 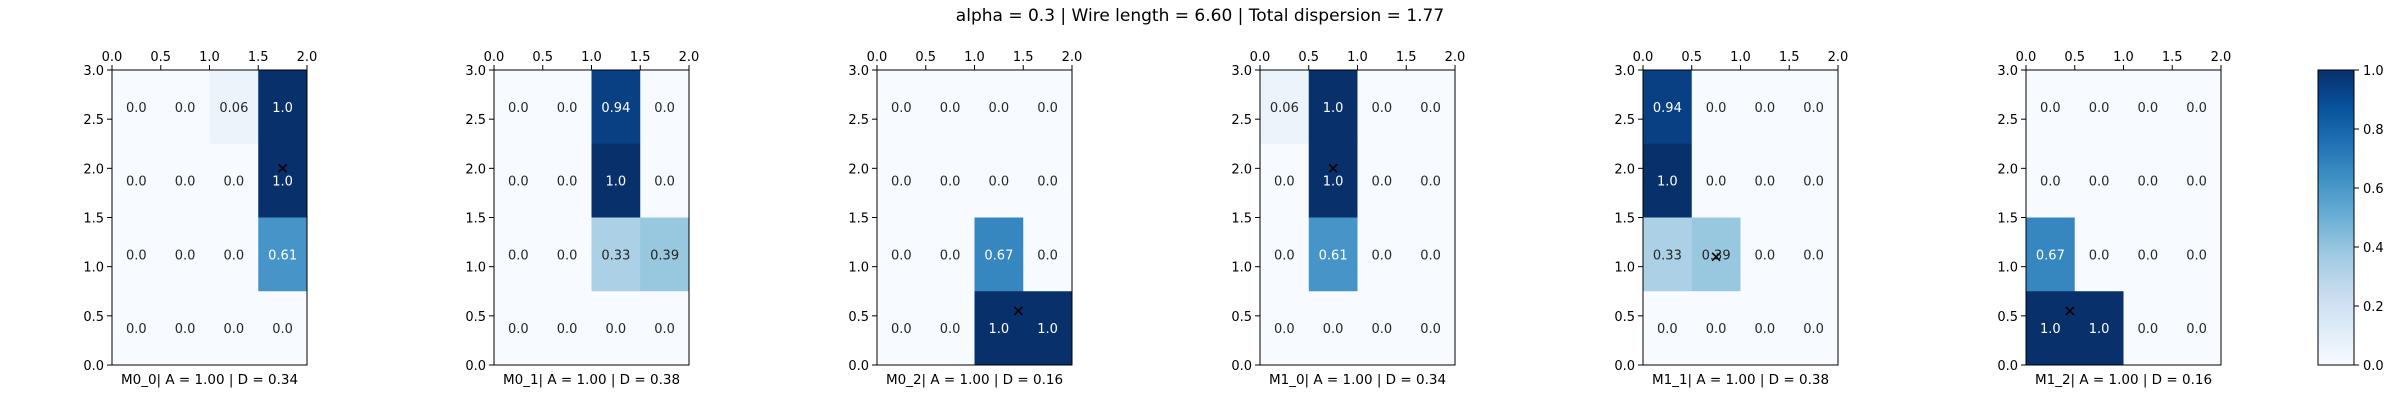 I want to click on cell-value-label: 0.94, so click(x=615, y=108).